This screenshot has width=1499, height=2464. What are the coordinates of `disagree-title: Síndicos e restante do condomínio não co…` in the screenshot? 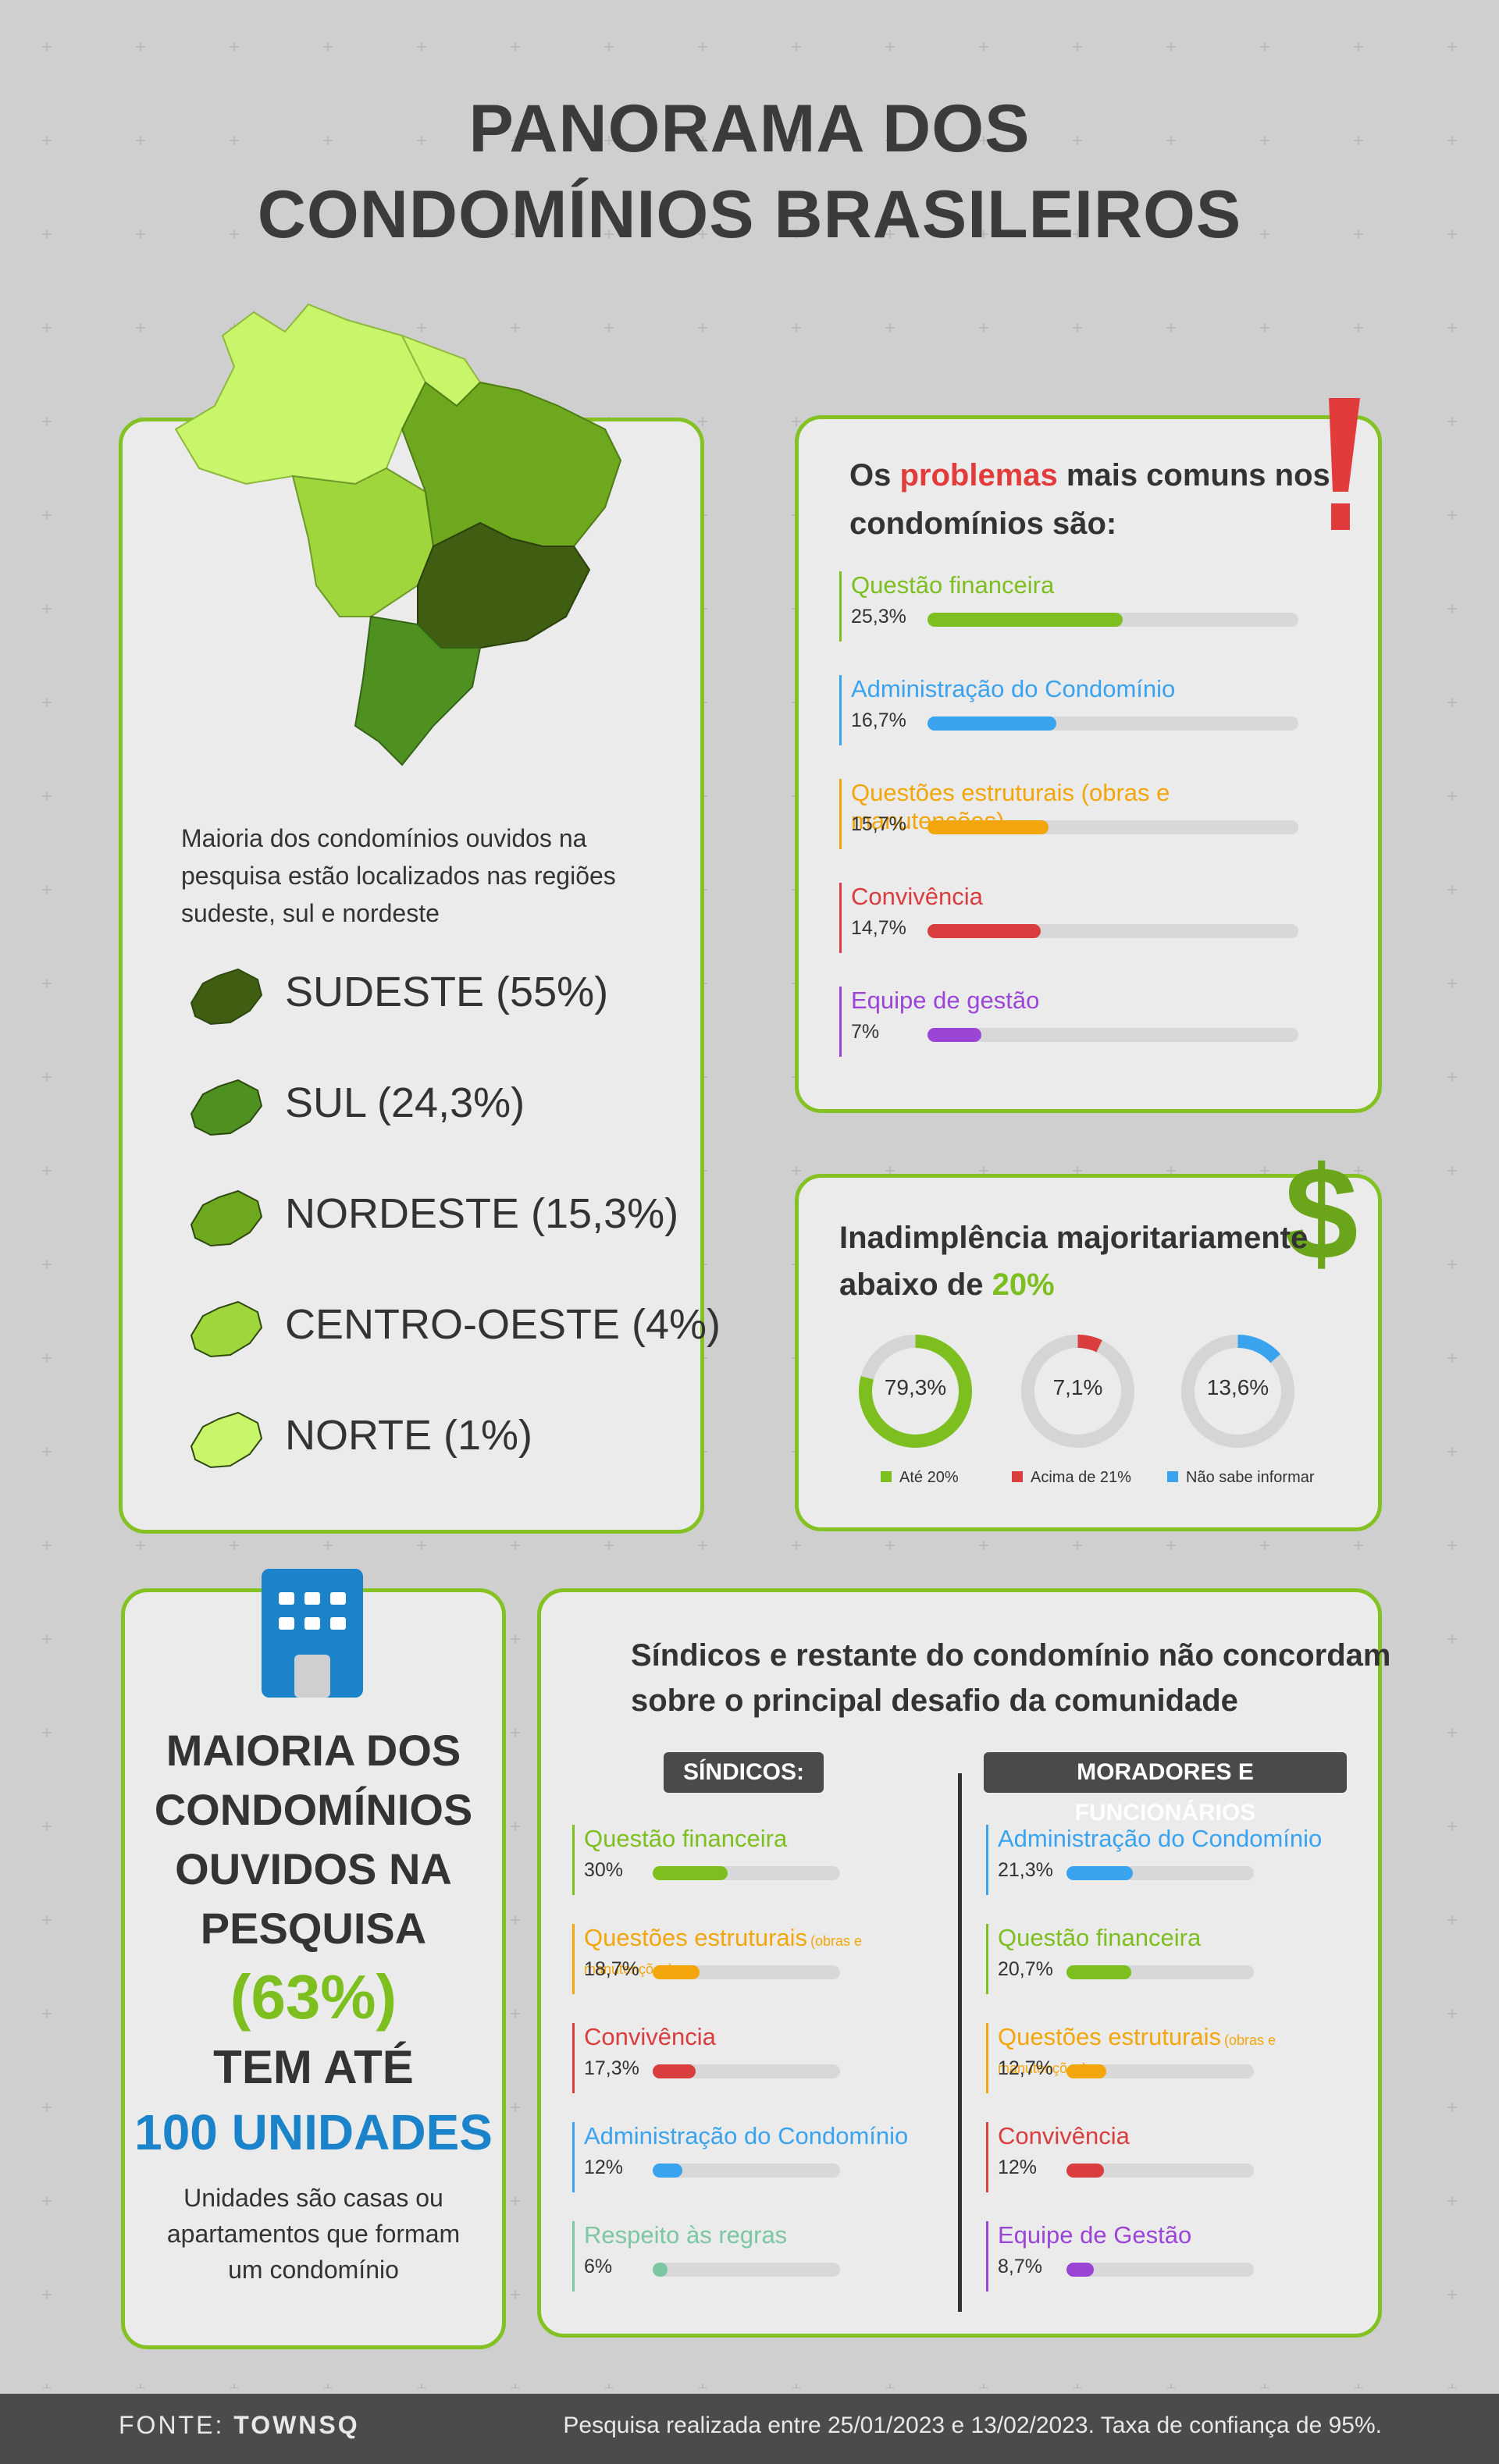 It's located at (1011, 1678).